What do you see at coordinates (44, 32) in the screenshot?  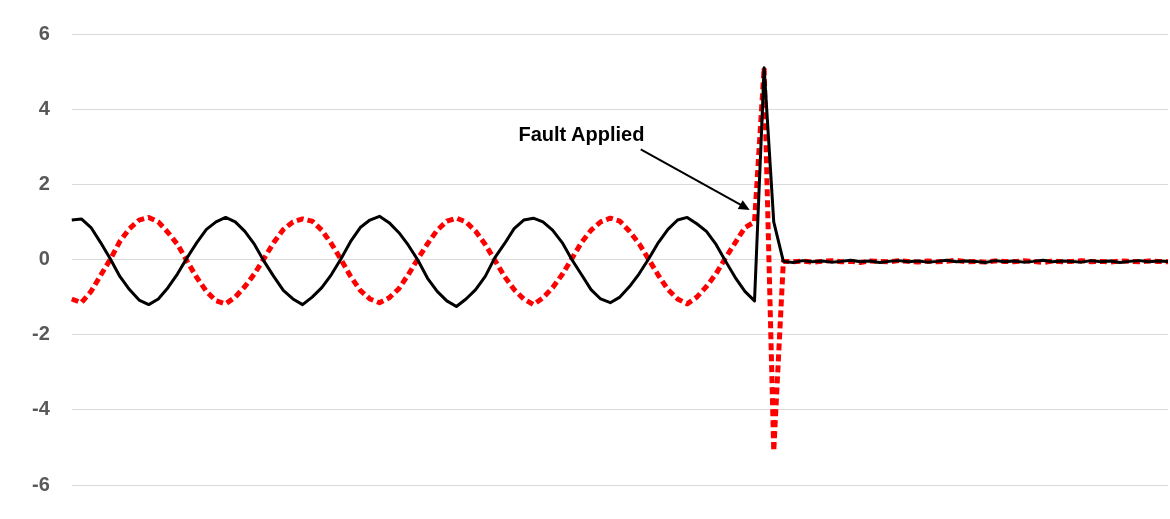 I see `y-tick-label: 6` at bounding box center [44, 32].